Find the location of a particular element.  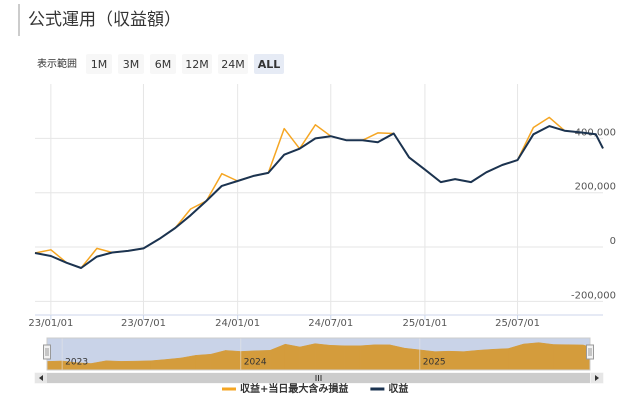

navigator-label: 2024 is located at coordinates (255, 363).